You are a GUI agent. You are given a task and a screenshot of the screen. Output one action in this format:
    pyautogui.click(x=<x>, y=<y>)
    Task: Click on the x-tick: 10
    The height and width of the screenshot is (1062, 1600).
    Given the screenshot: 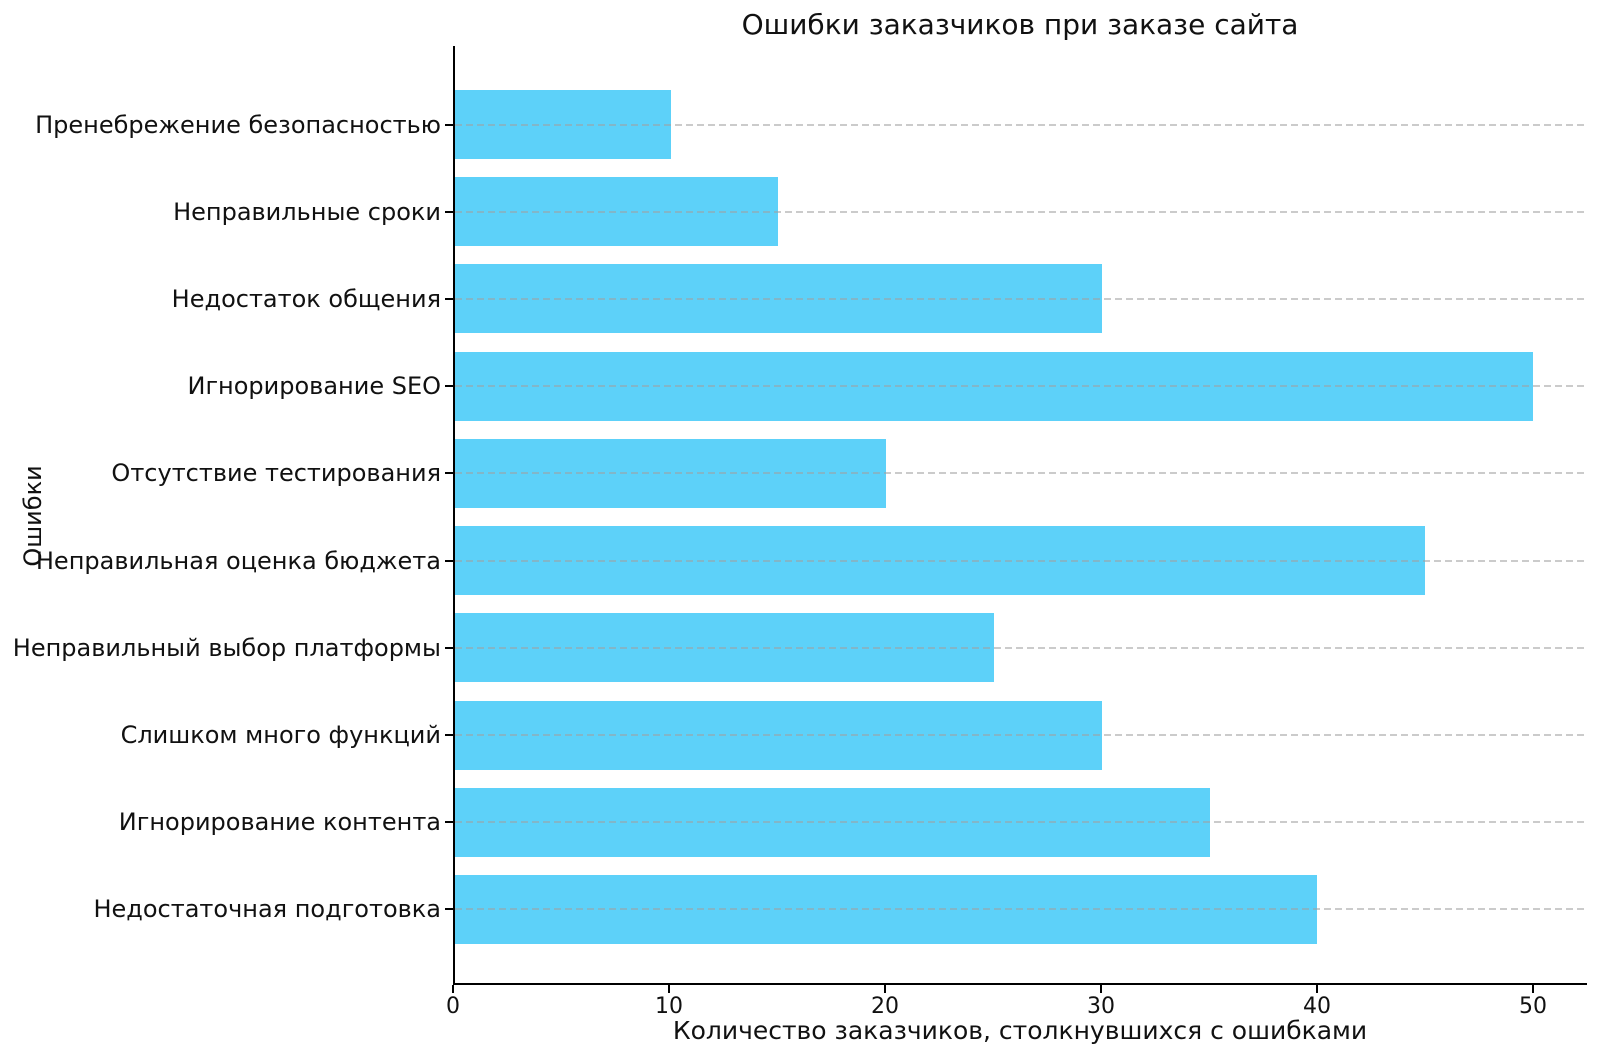 What is the action you would take?
    pyautogui.click(x=669, y=1002)
    